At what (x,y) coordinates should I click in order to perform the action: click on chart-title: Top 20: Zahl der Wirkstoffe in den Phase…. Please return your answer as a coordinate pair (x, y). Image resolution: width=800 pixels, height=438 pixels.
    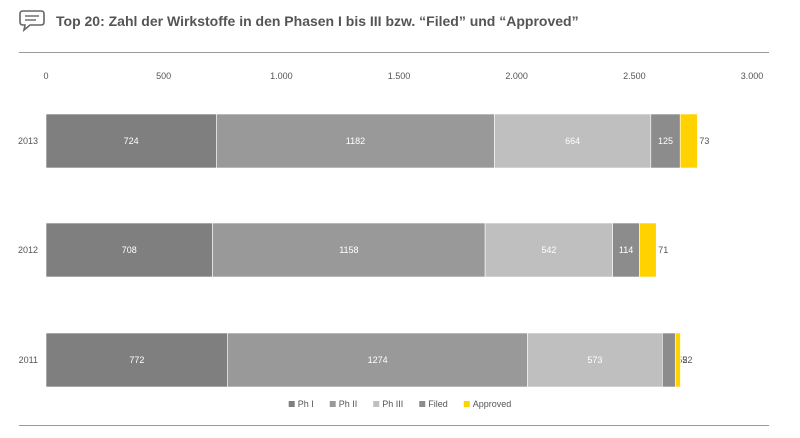
    Looking at the image, I should click on (317, 21).